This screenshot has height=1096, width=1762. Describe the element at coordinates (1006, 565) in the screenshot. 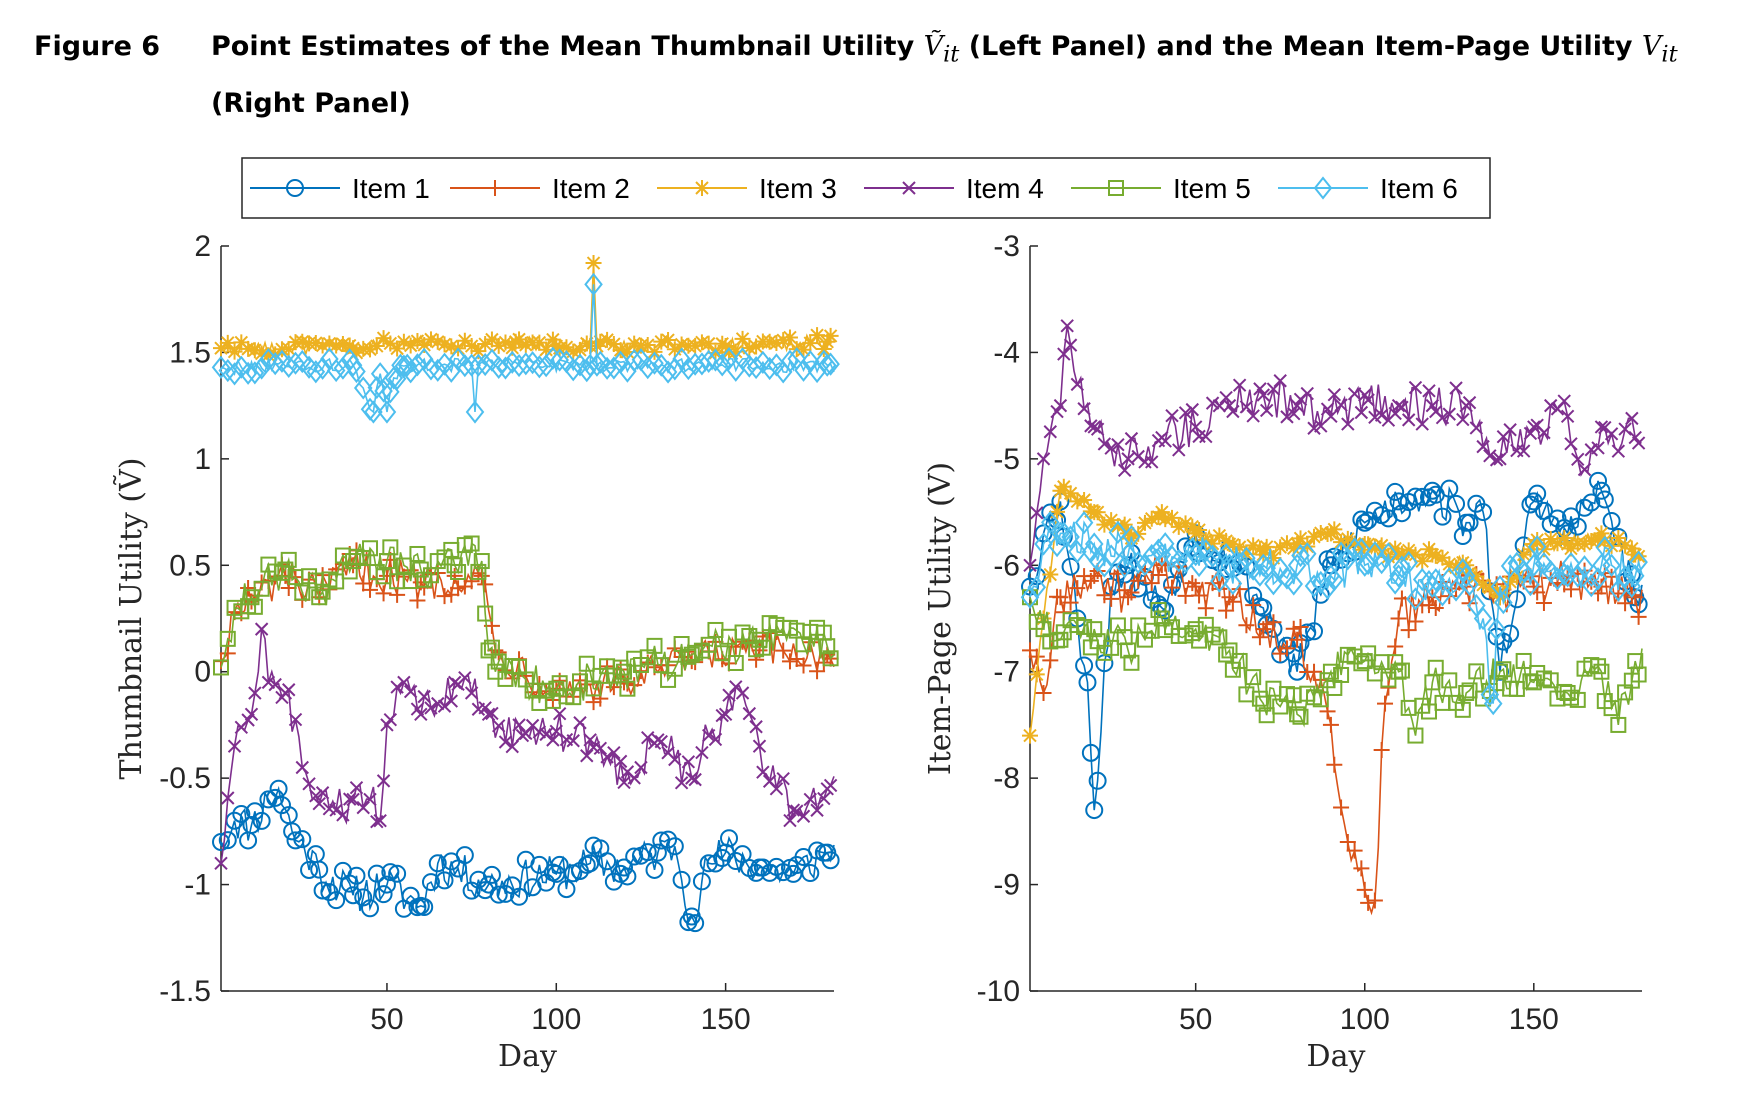

I see `right-y-tick-label: -6` at that location.